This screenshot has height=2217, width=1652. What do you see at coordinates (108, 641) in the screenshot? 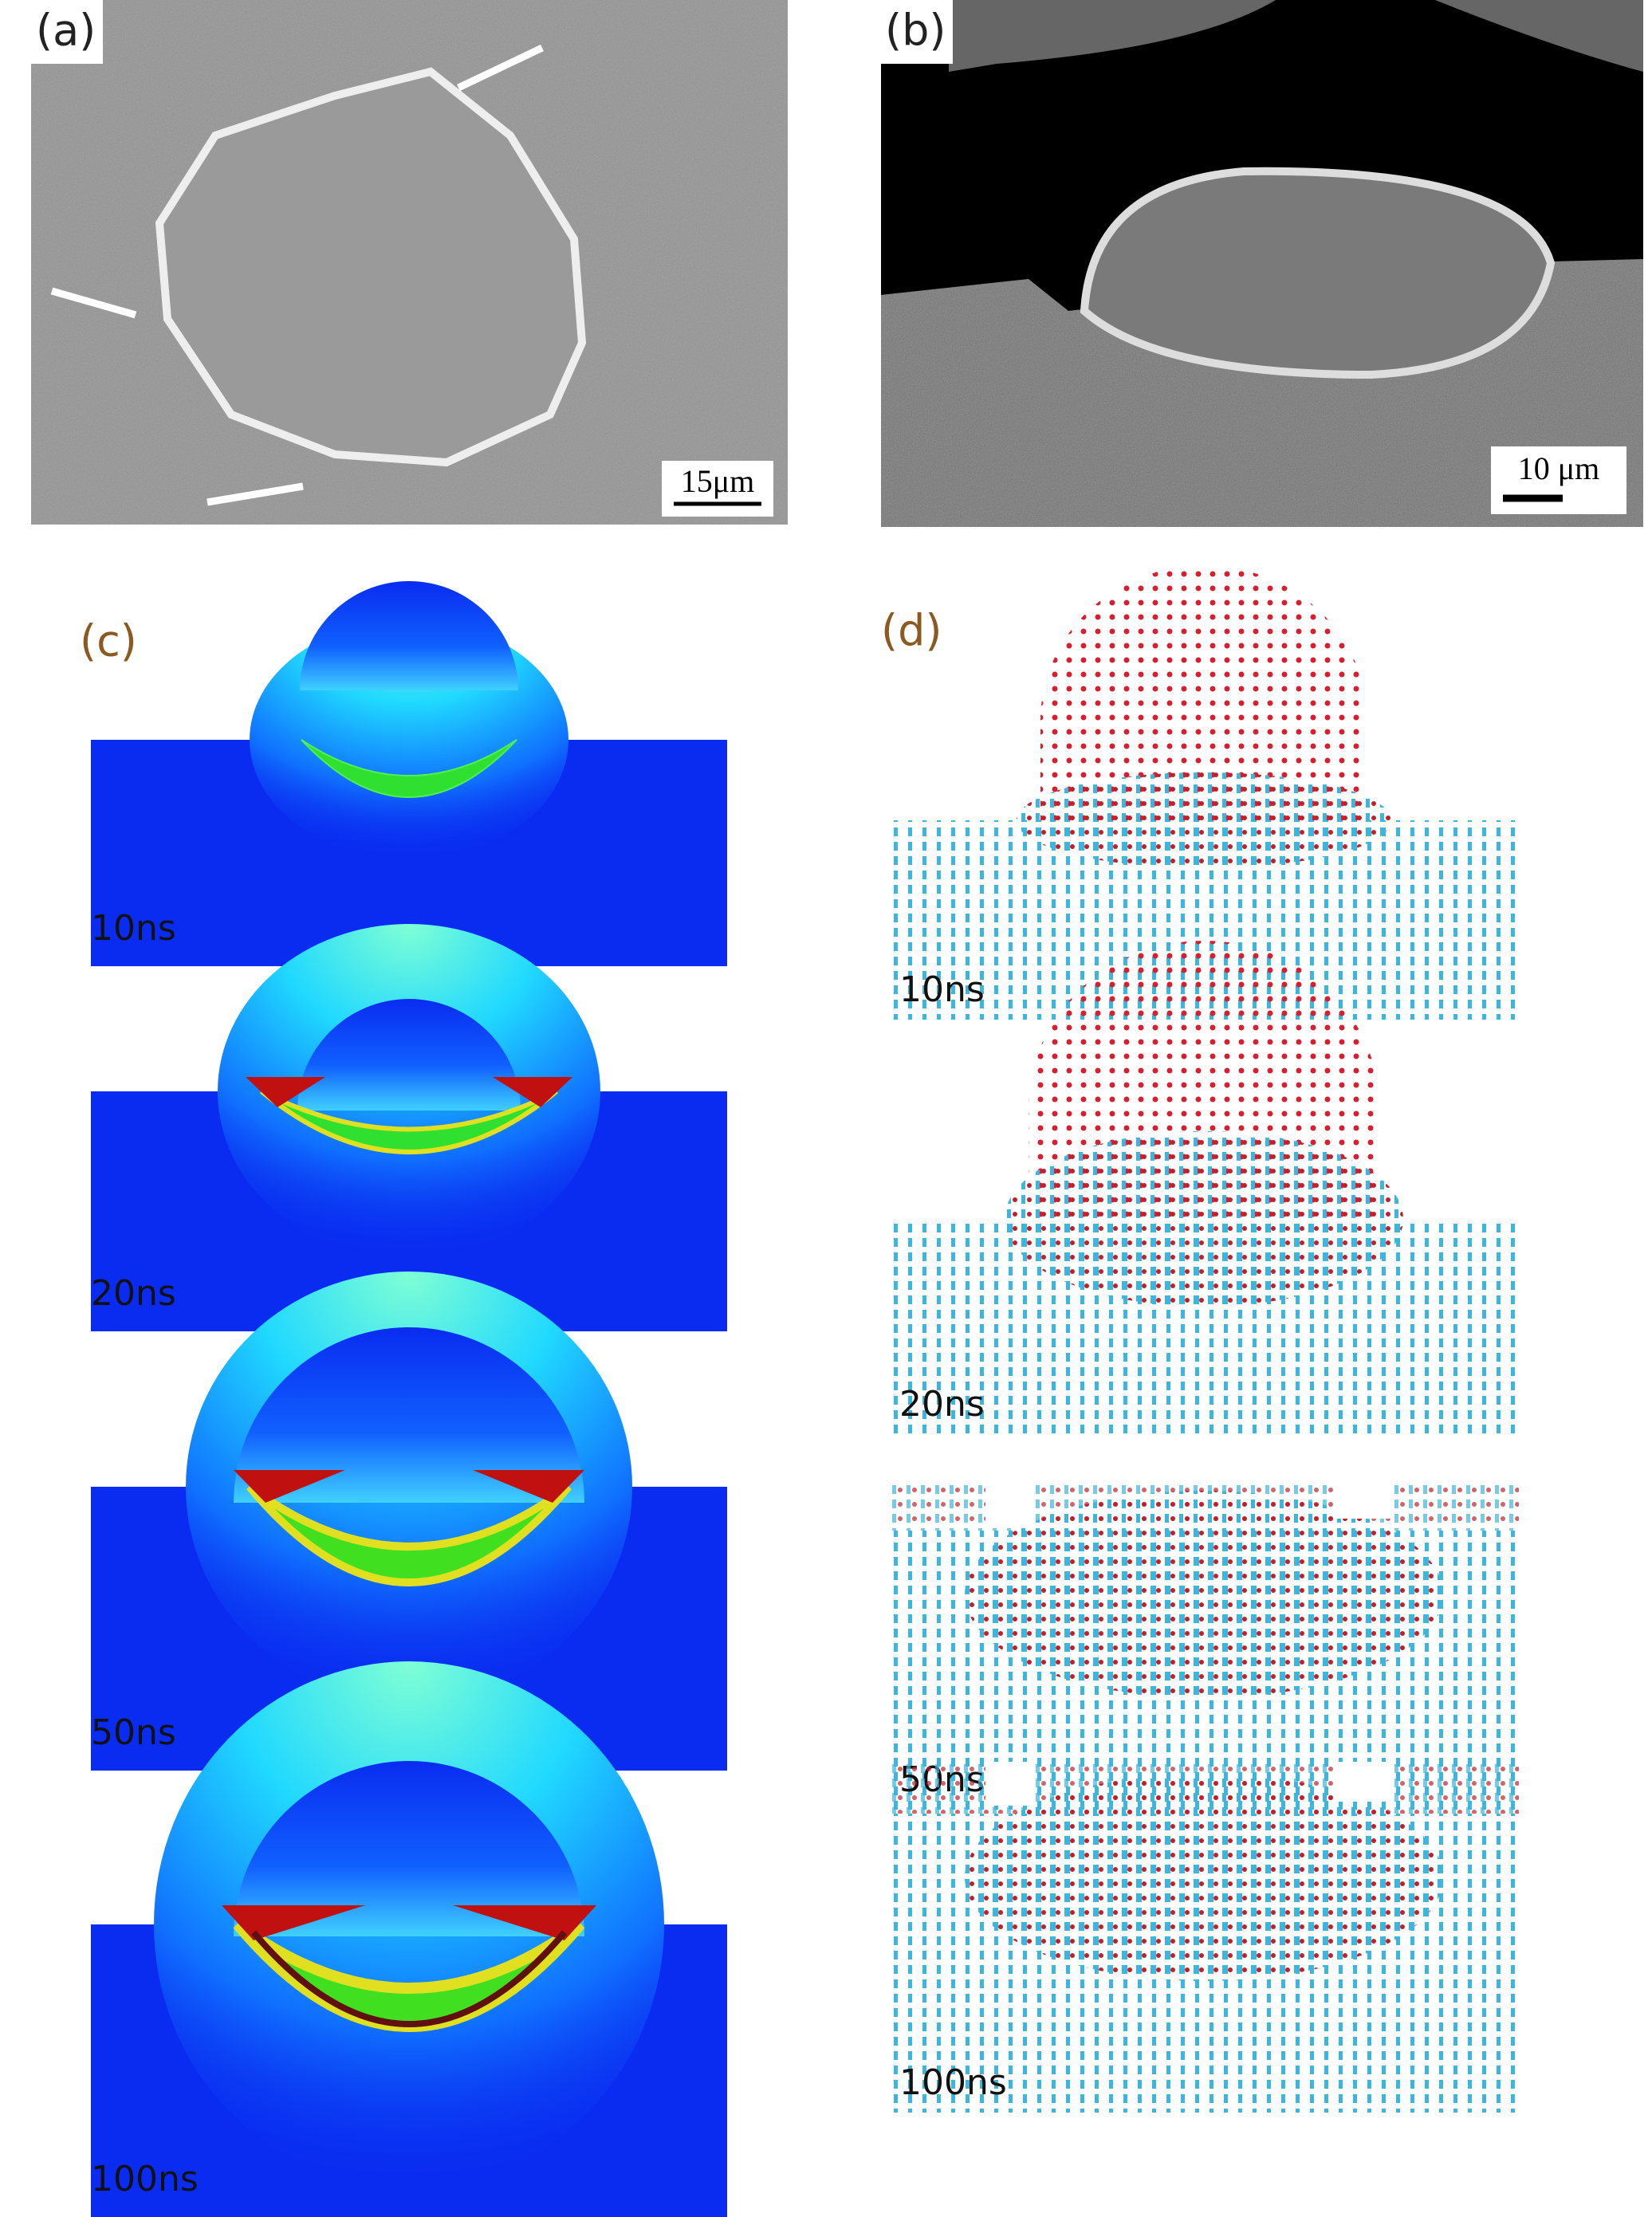
I see `panel-label: (c)` at bounding box center [108, 641].